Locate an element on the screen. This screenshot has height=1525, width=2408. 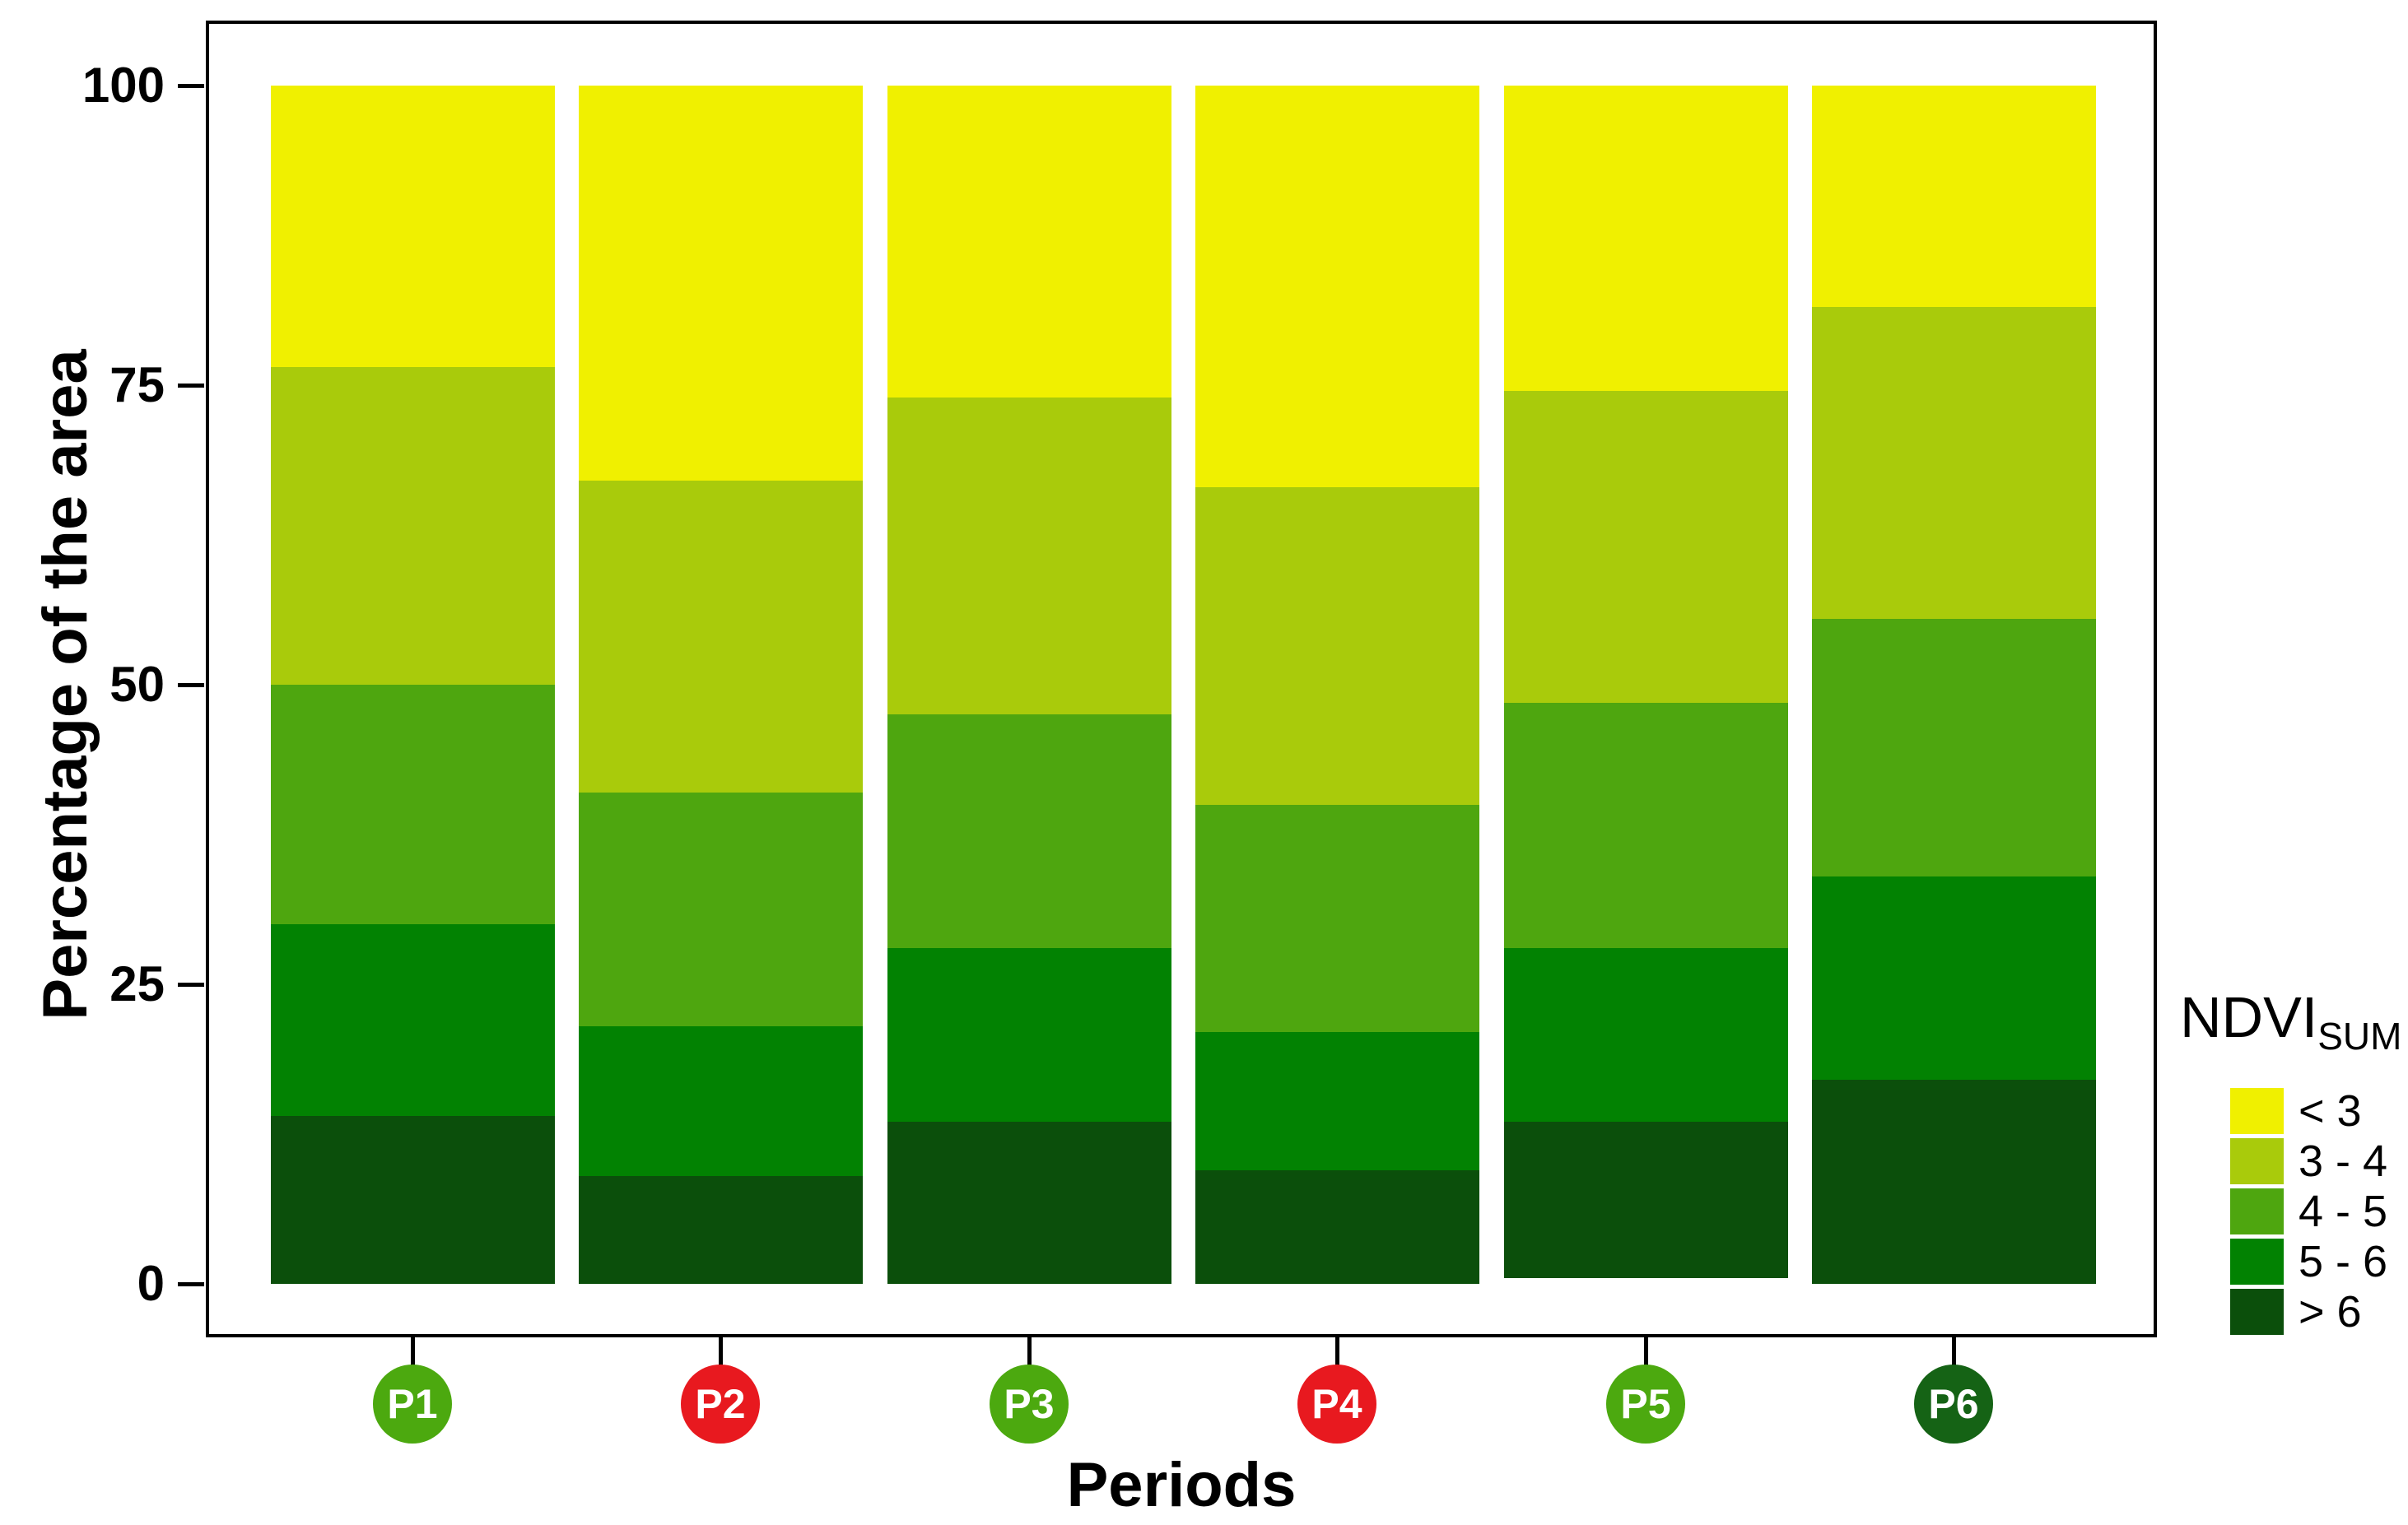
bar-segment-P4-> 6 is located at coordinates (1337, 1226).